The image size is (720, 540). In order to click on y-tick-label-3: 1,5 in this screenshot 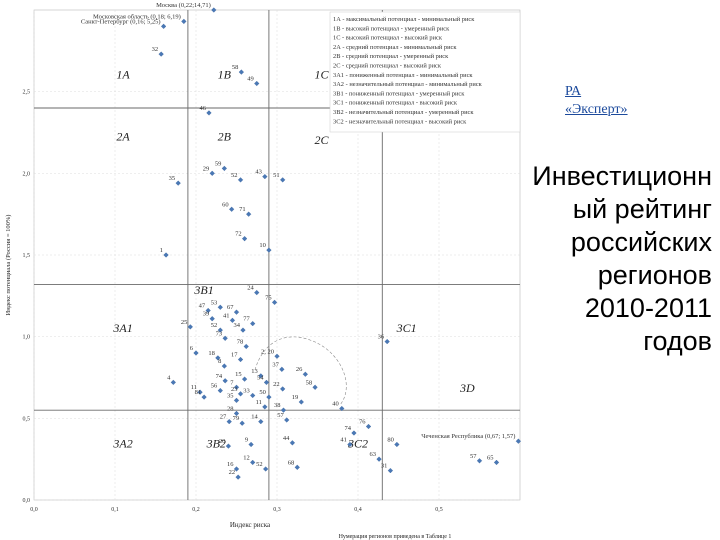, I will do `click(27, 256)`.